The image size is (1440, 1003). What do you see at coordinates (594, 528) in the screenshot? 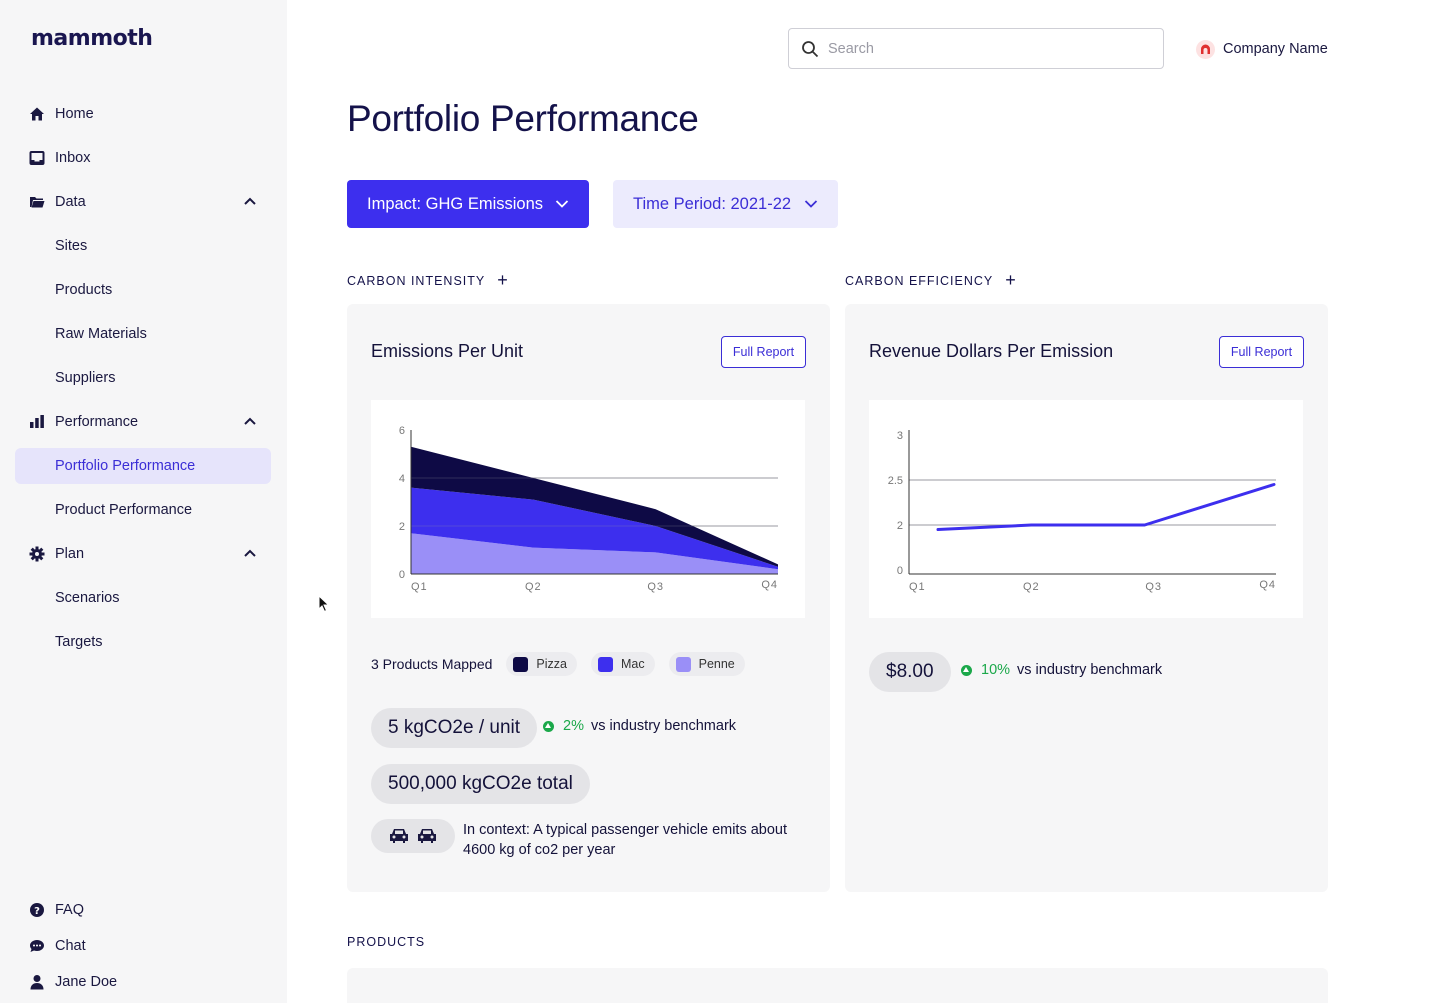
I see `area-series-mac` at bounding box center [594, 528].